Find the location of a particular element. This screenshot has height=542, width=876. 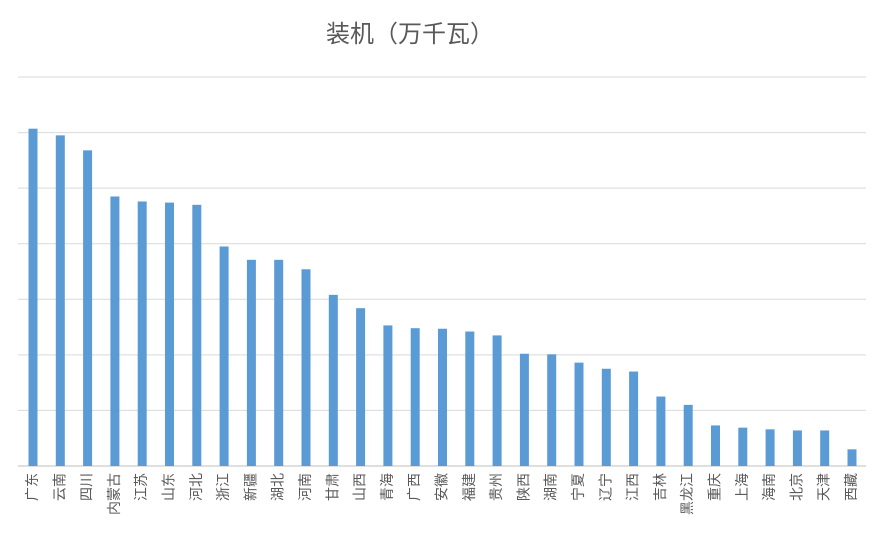

x-tick-label: 广西 is located at coordinates (415, 487).